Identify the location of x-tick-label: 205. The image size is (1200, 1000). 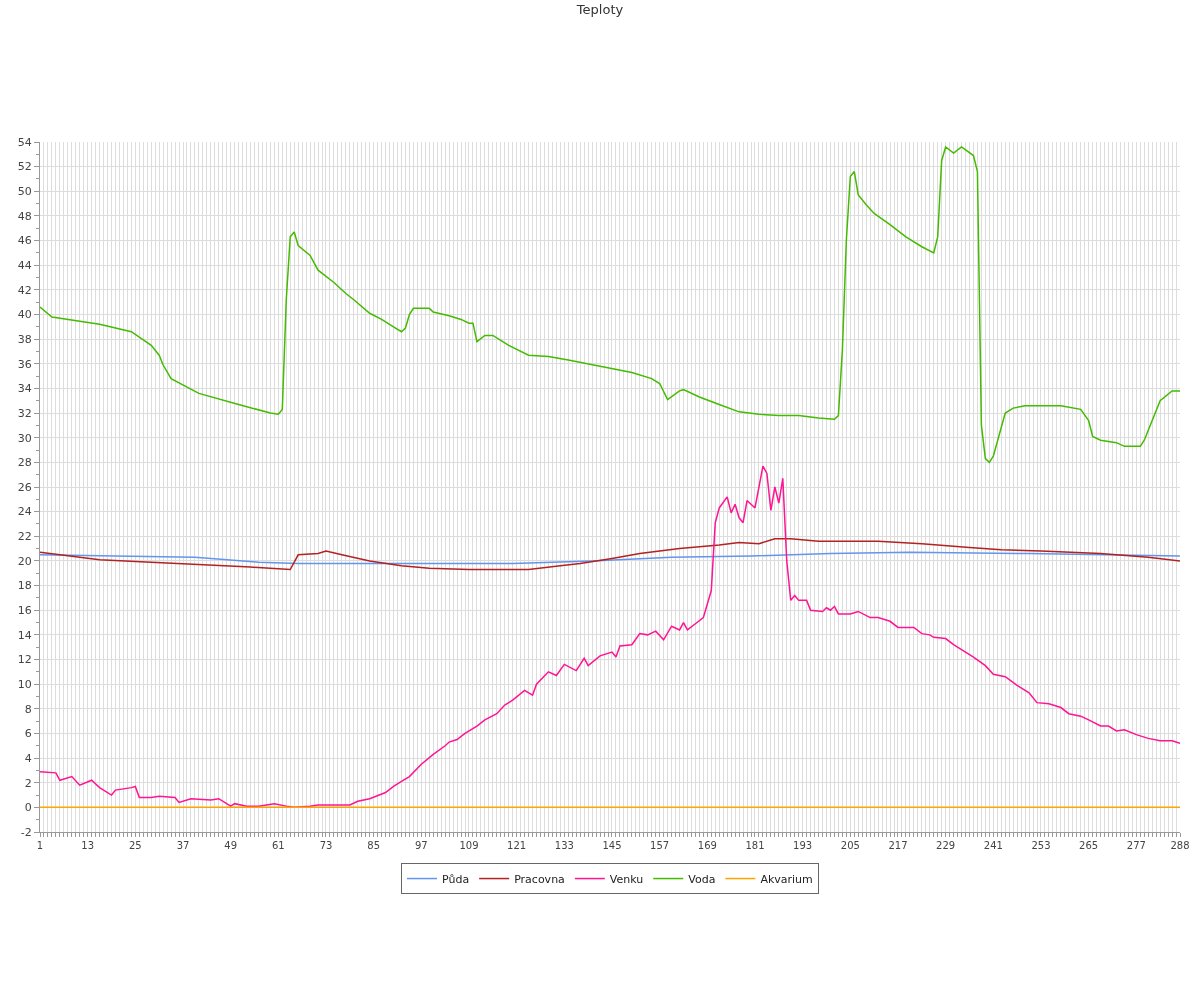
(850, 845).